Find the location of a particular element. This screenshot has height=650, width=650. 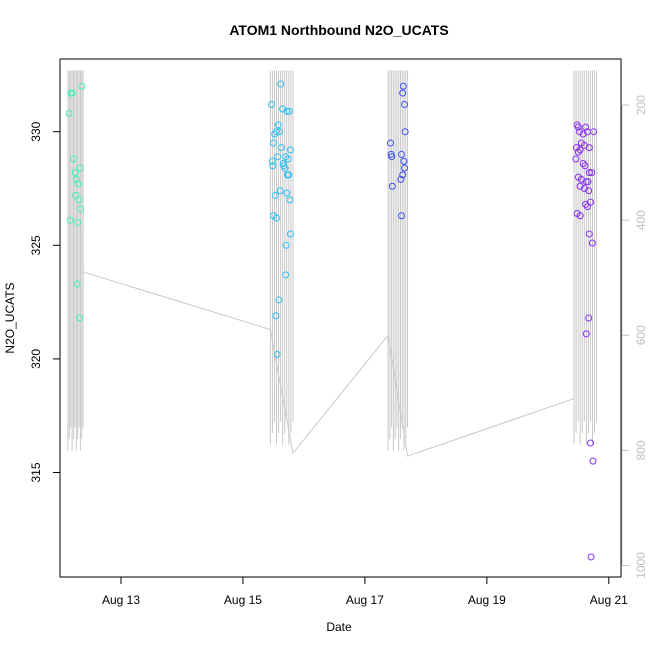

right-tick-label: 400 is located at coordinates (641, 220).